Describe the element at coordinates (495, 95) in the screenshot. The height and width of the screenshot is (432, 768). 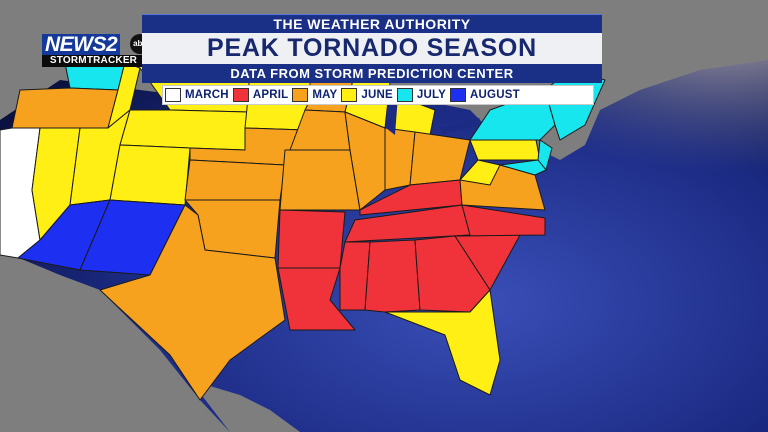
I see `legend-label: AUGUST` at that location.